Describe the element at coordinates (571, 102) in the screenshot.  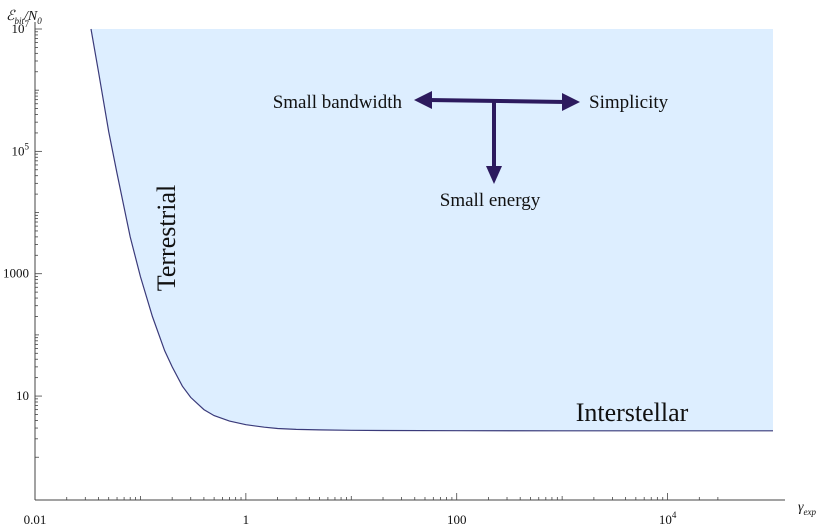
I see `arrow-right-head` at that location.